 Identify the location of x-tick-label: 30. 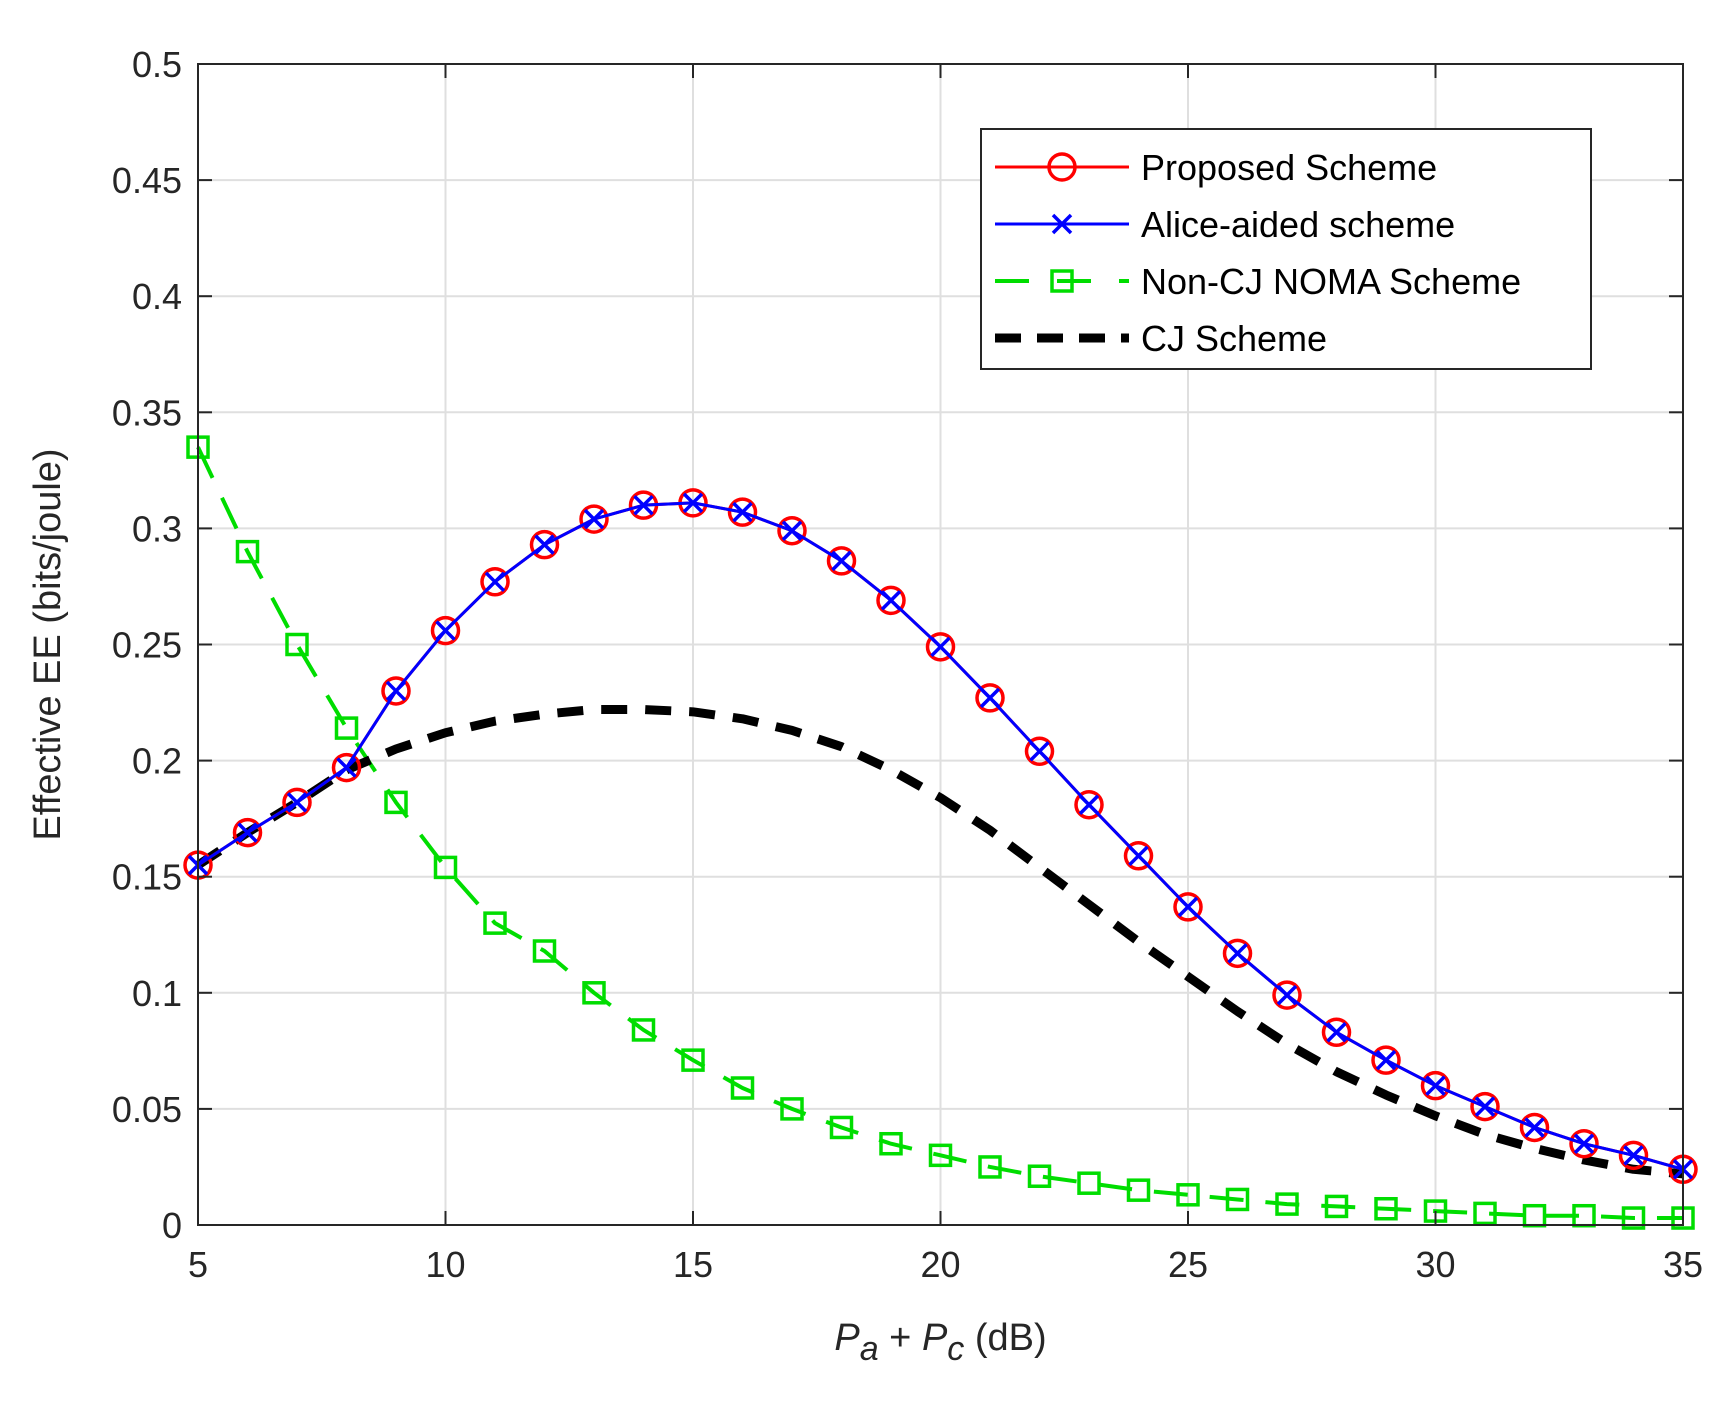
(1435, 1264).